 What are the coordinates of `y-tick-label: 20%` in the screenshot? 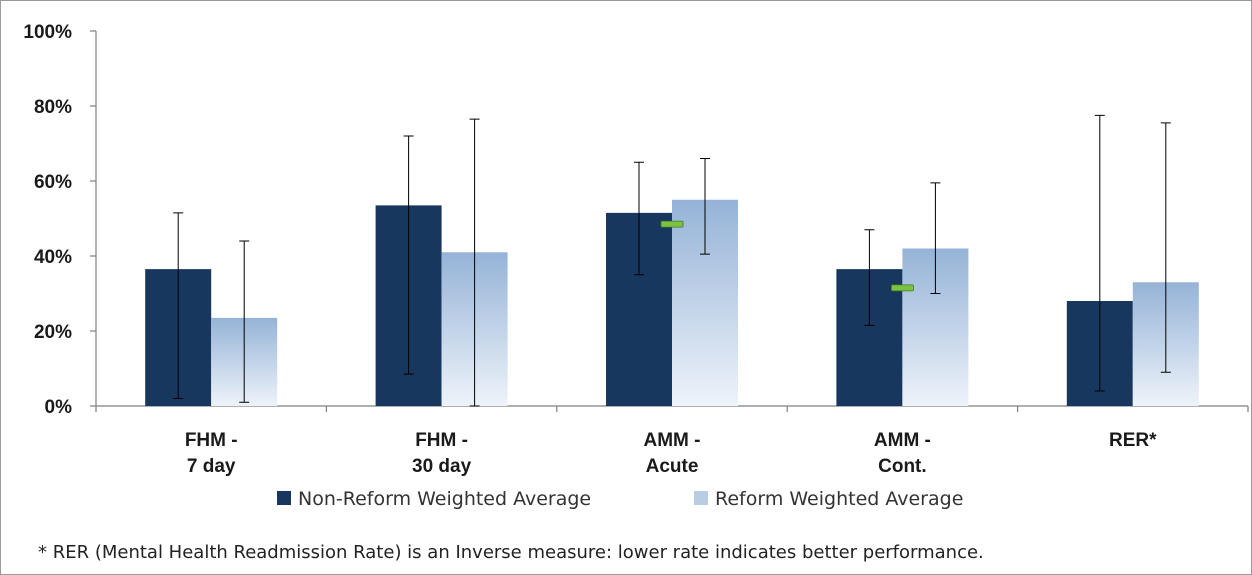 It's located at (53, 332).